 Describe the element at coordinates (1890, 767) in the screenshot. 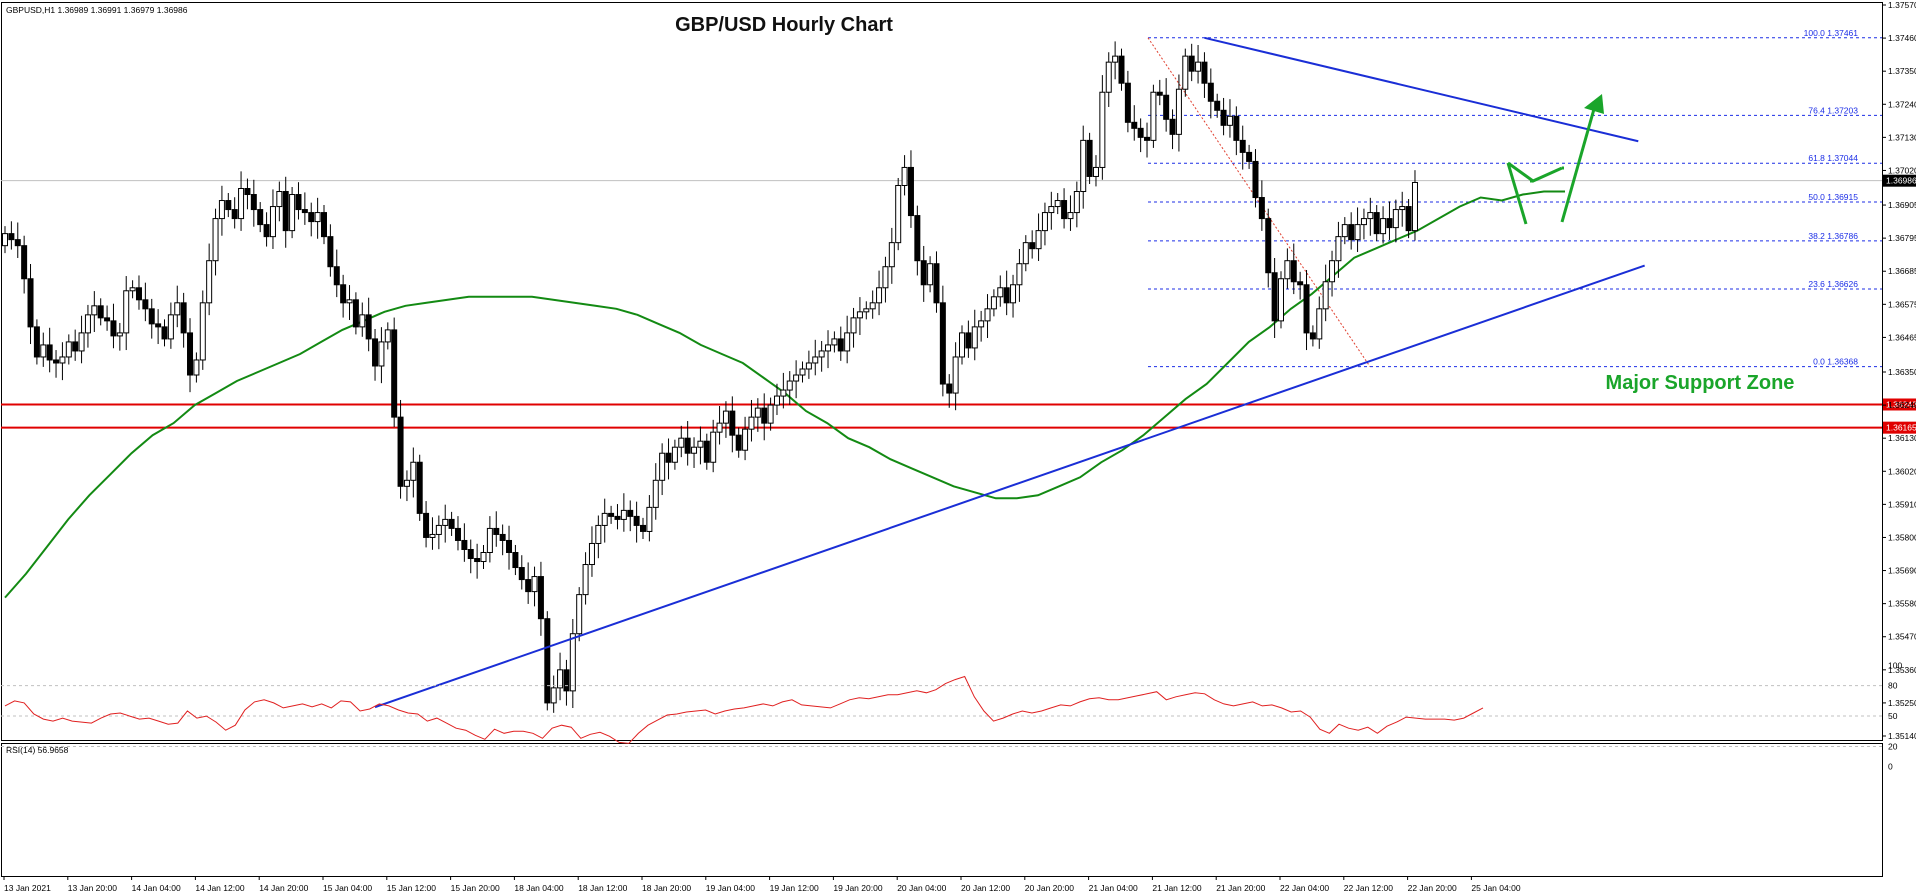

I see `rsi-level-label: 0` at that location.